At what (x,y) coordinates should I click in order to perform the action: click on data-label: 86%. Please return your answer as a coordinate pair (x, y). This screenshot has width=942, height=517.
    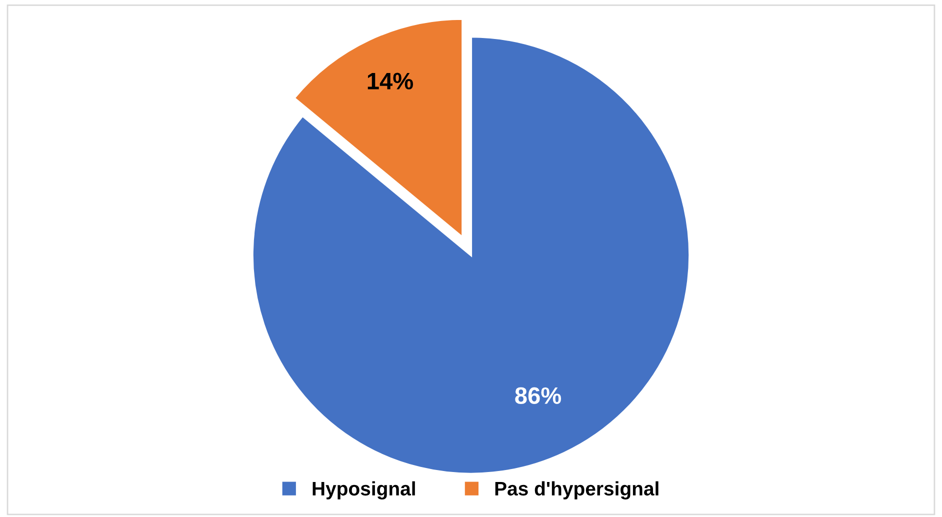
    Looking at the image, I should click on (538, 395).